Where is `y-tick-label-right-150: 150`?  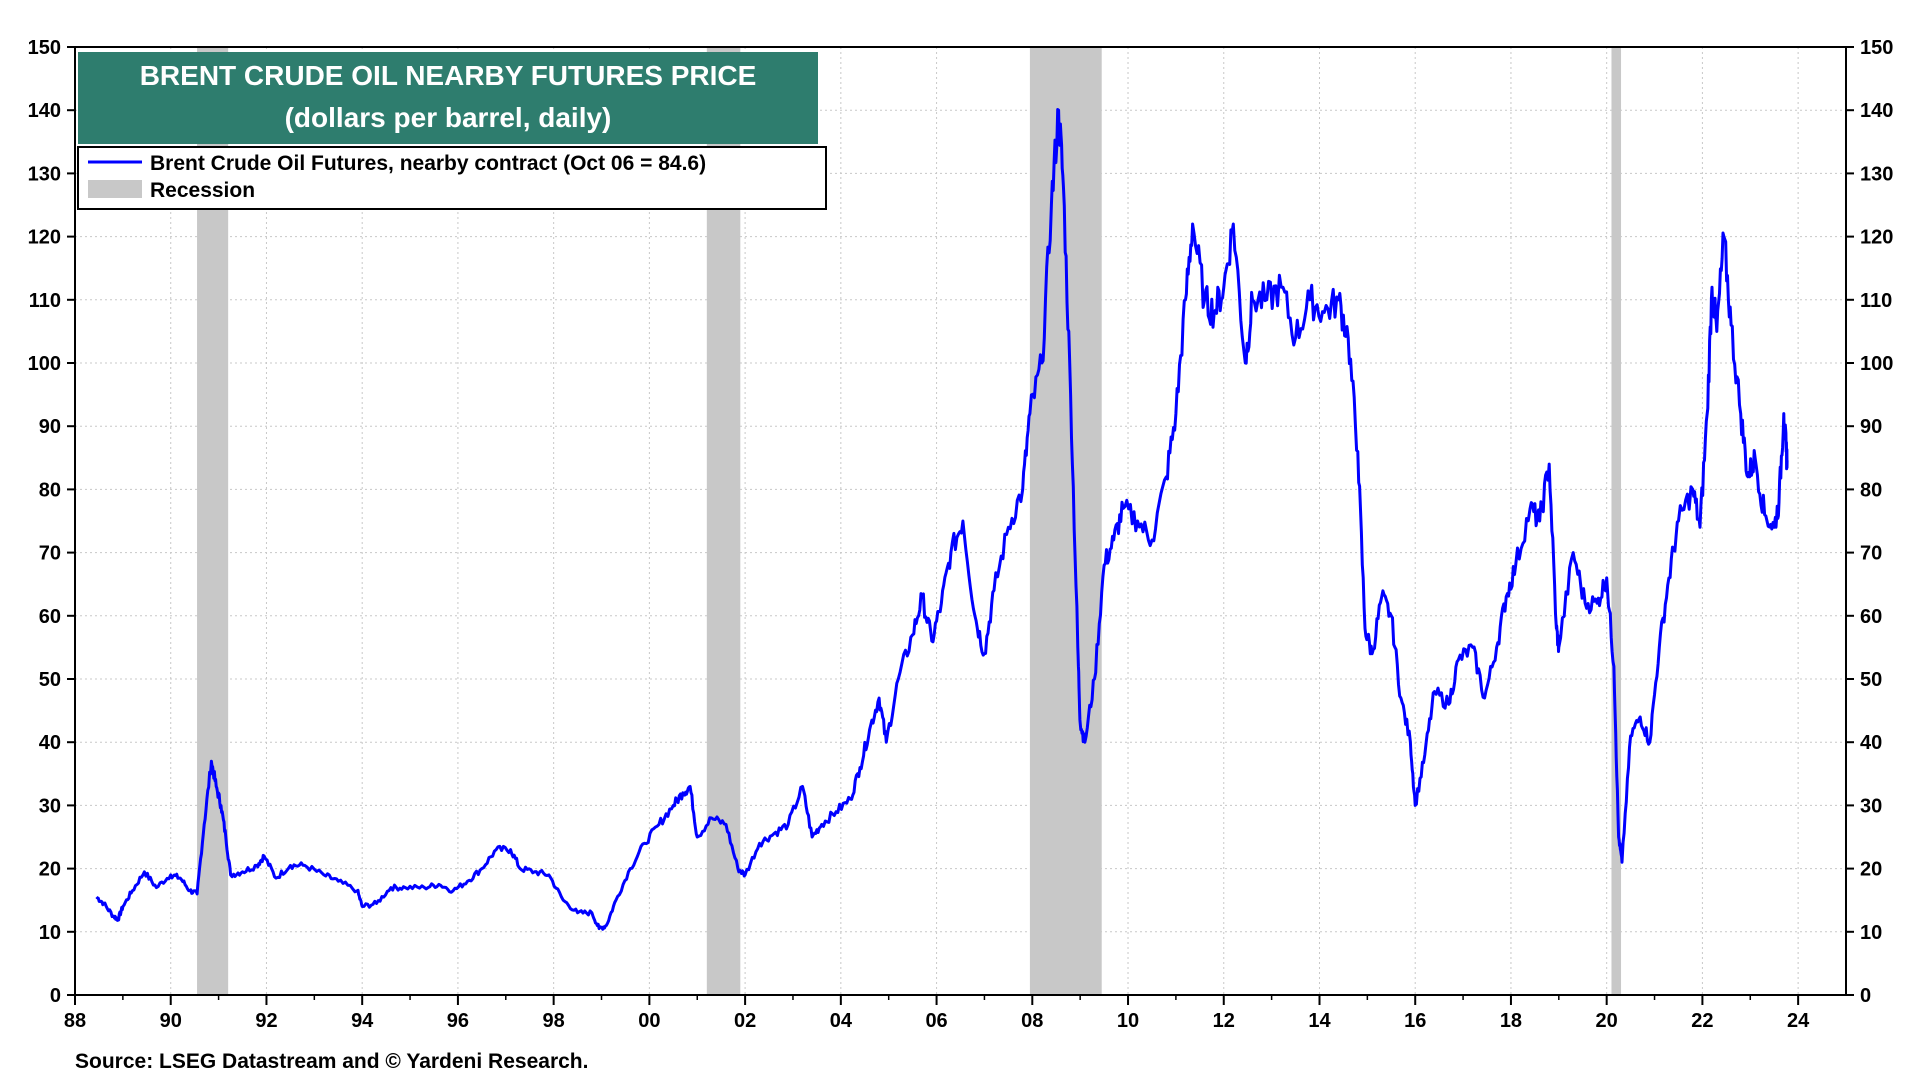
y-tick-label-right-150: 150 is located at coordinates (1876, 48).